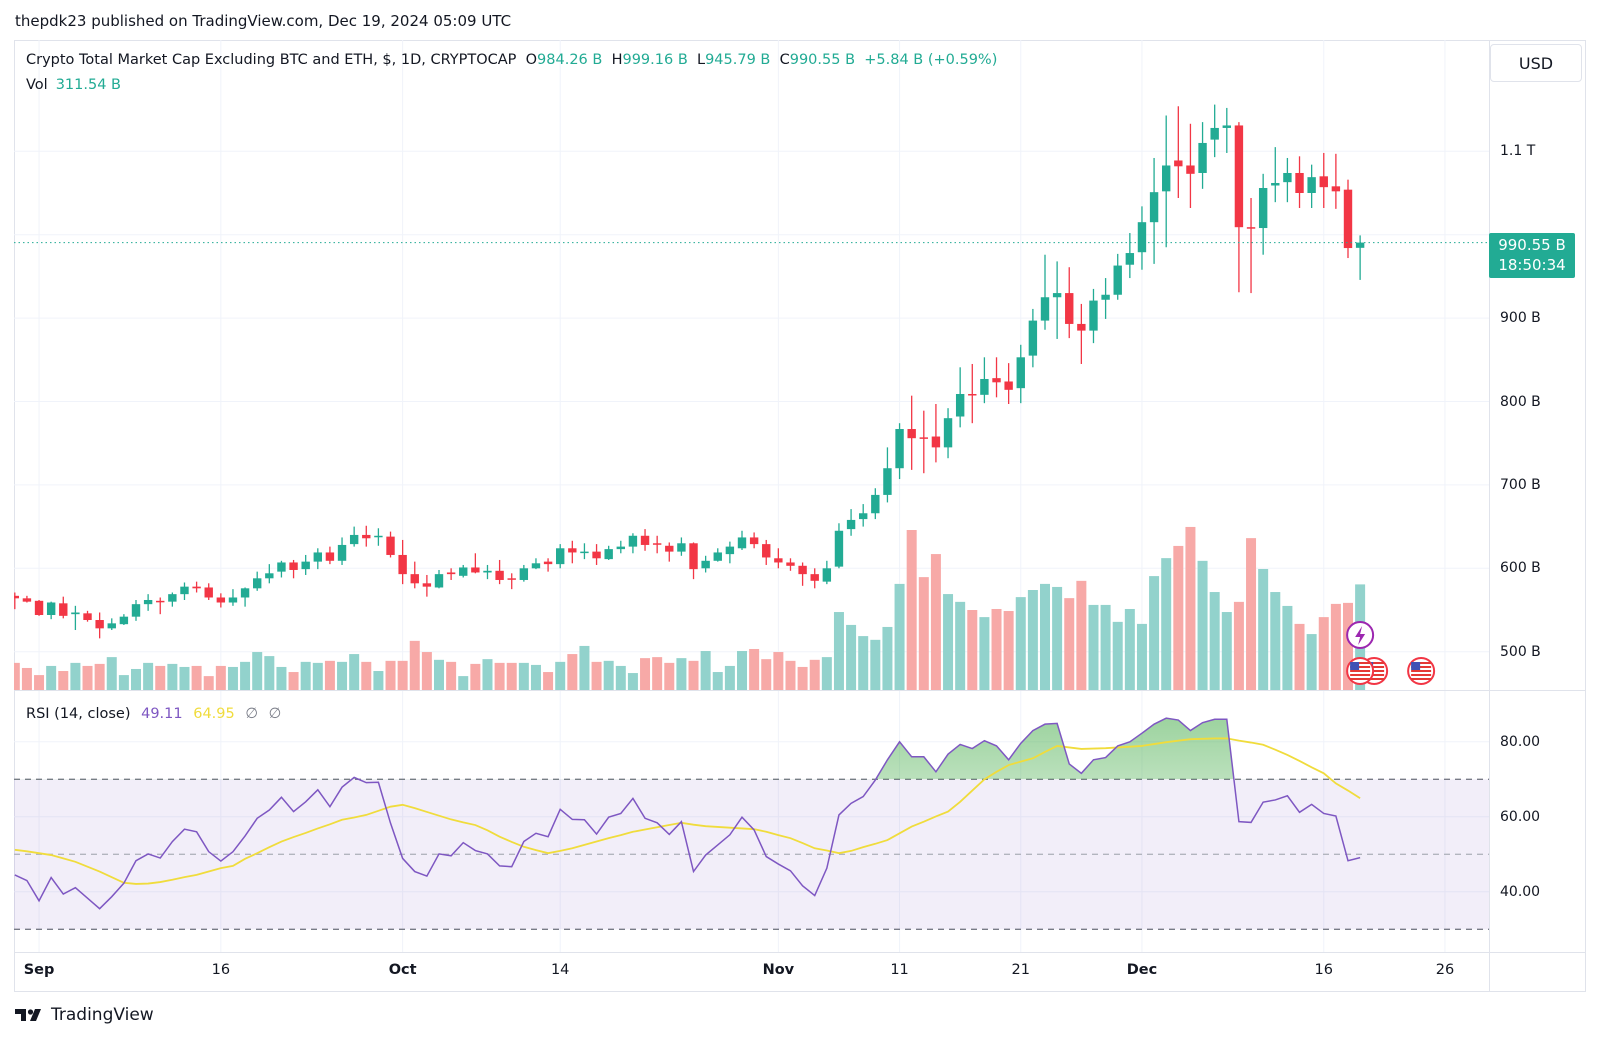 The height and width of the screenshot is (1045, 1600). What do you see at coordinates (738, 60) in the screenshot?
I see `low-value: 945.79 B` at bounding box center [738, 60].